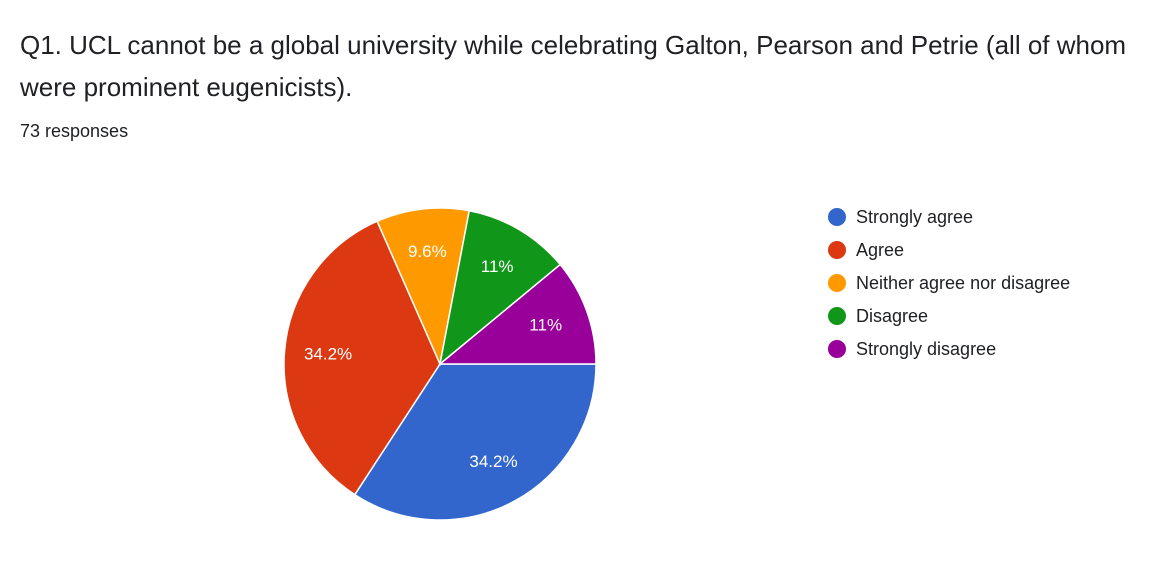 This screenshot has width=1150, height=568. I want to click on legend-label: Strongly agree, so click(914, 217).